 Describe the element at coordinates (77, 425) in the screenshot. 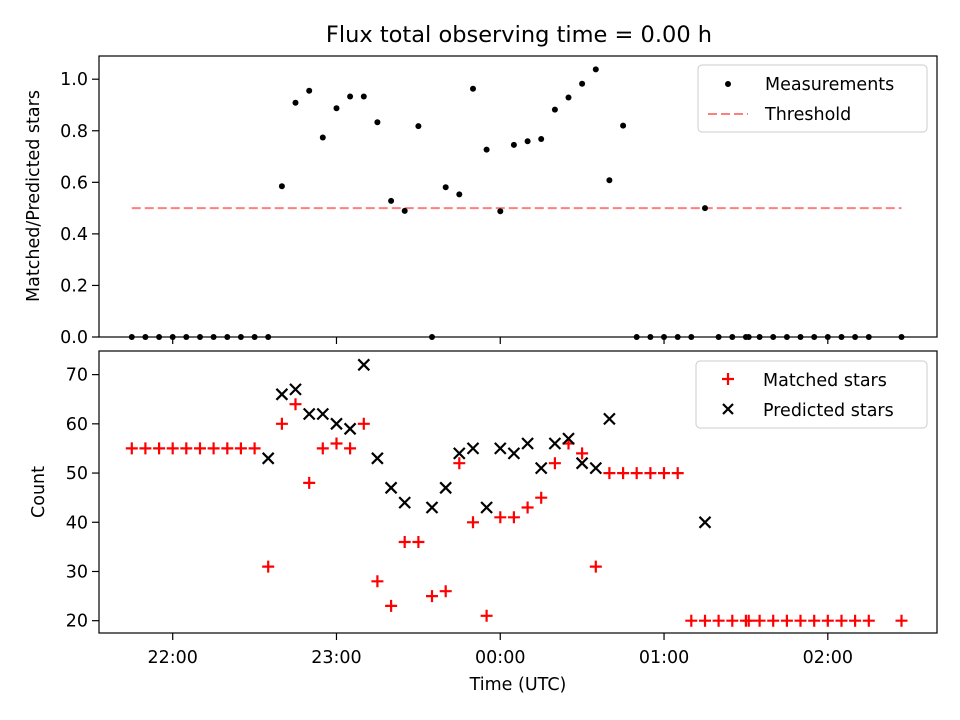

I see `counts-y-tick-label: 60` at that location.